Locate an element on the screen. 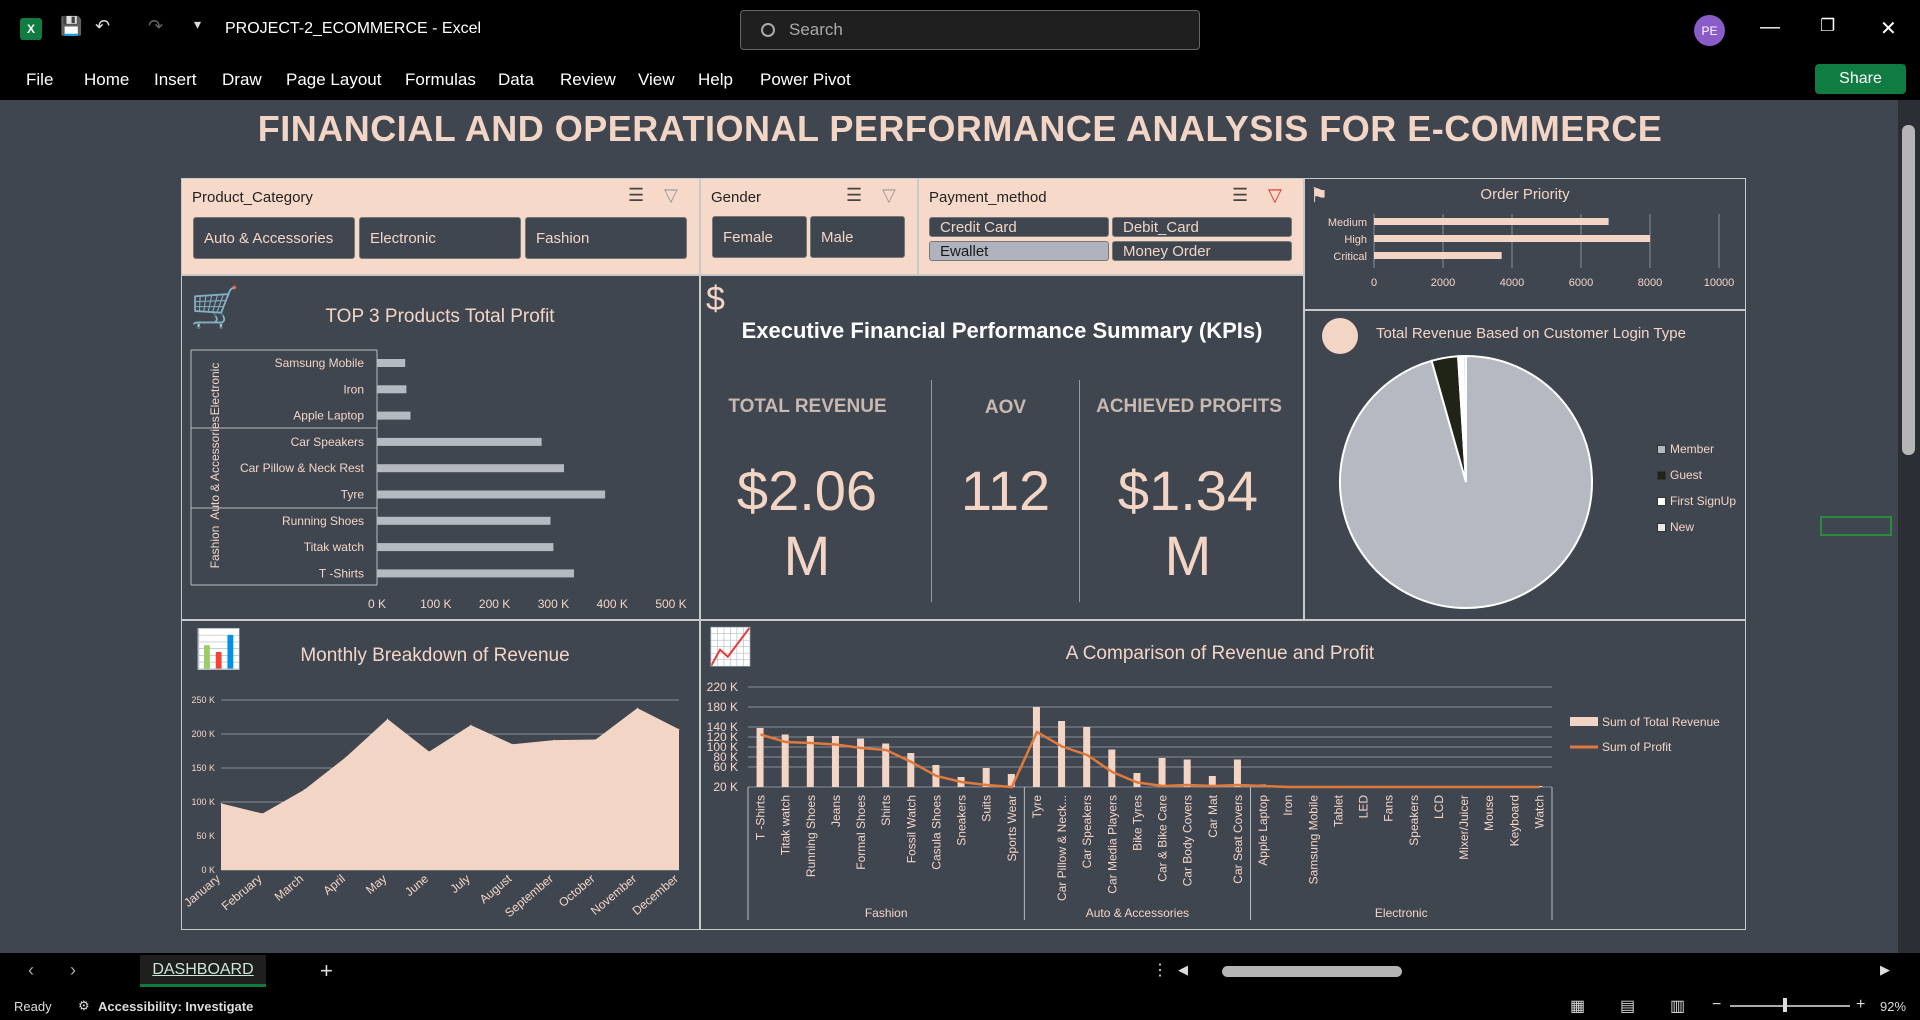 The width and height of the screenshot is (1920, 1020). vertical-scroll-thumb is located at coordinates (1908, 290).